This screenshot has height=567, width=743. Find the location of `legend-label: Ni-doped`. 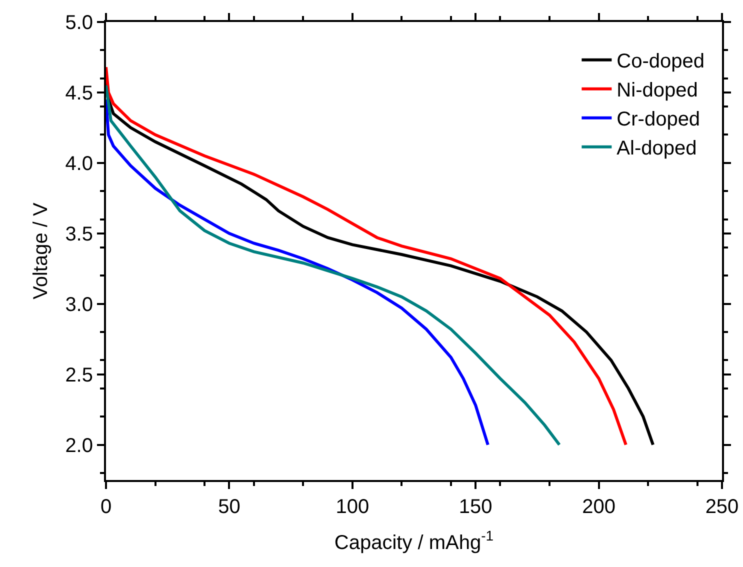

legend-label: Ni-doped is located at coordinates (657, 91).